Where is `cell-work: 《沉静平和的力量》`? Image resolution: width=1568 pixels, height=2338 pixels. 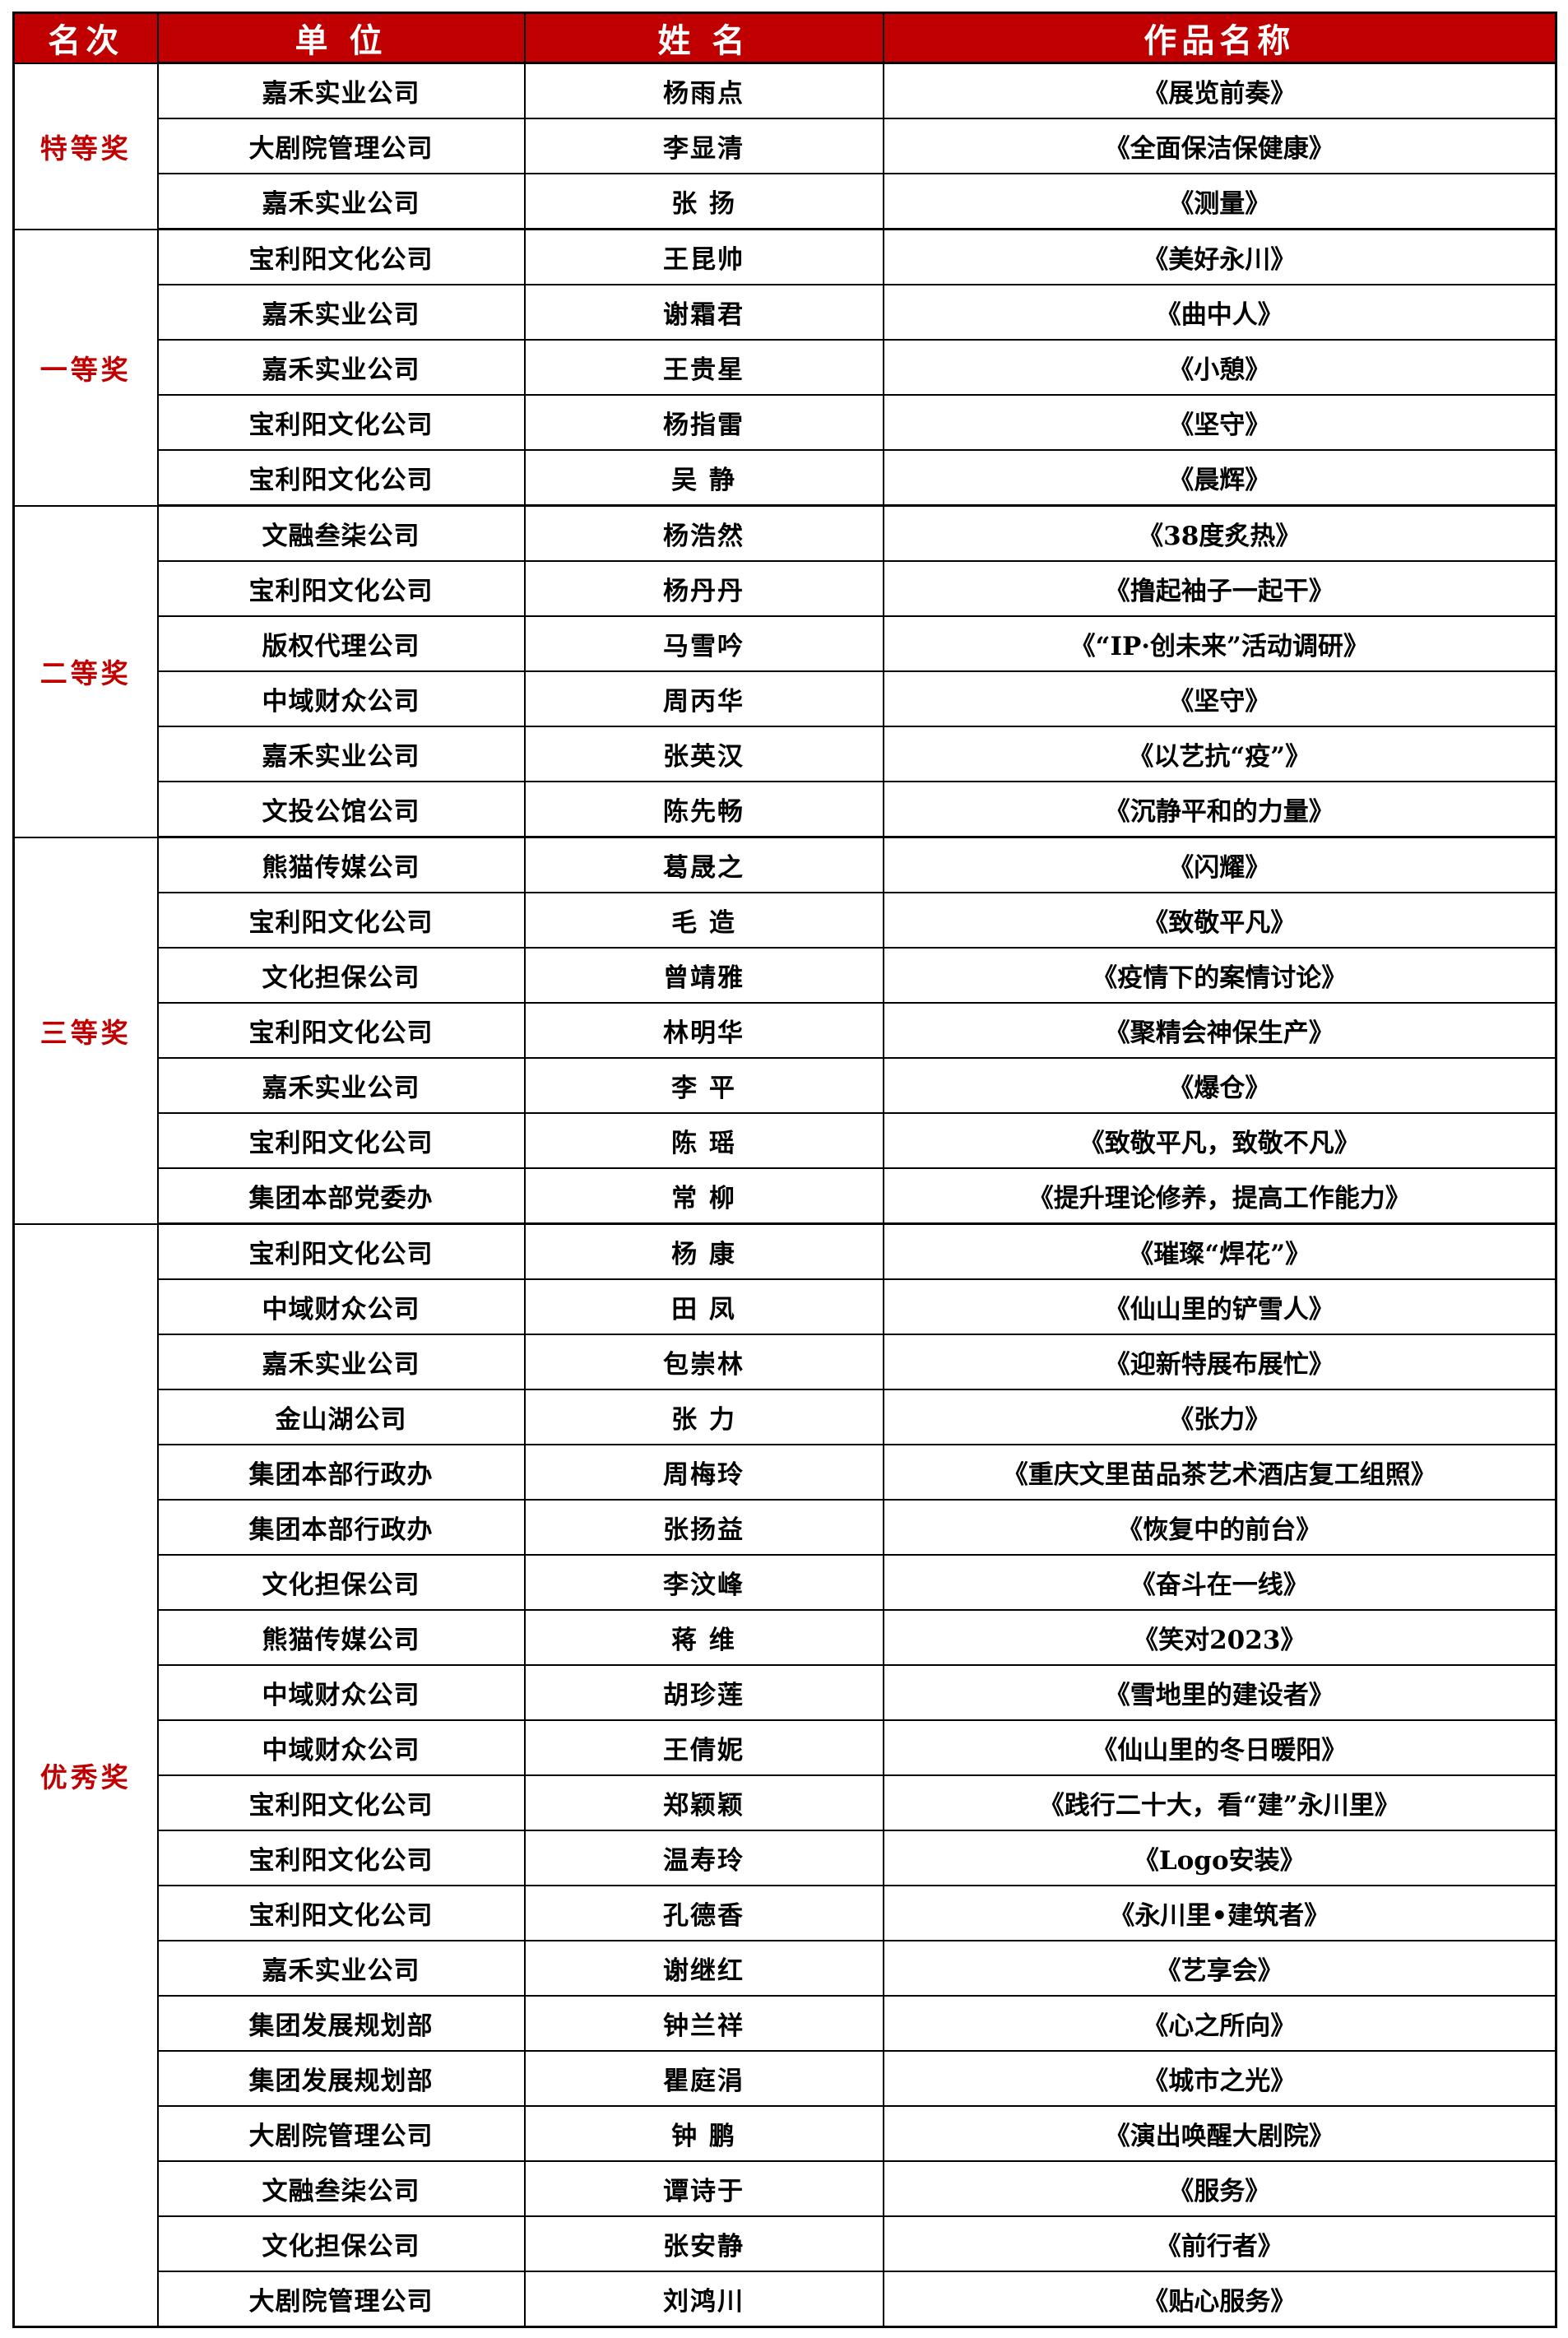
cell-work: 《沉静平和的力量》 is located at coordinates (1219, 809).